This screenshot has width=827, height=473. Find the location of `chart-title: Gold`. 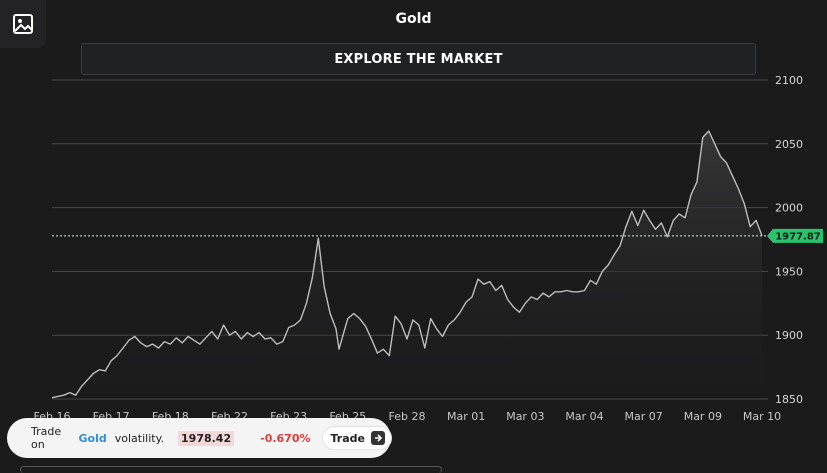

chart-title: Gold is located at coordinates (413, 19).